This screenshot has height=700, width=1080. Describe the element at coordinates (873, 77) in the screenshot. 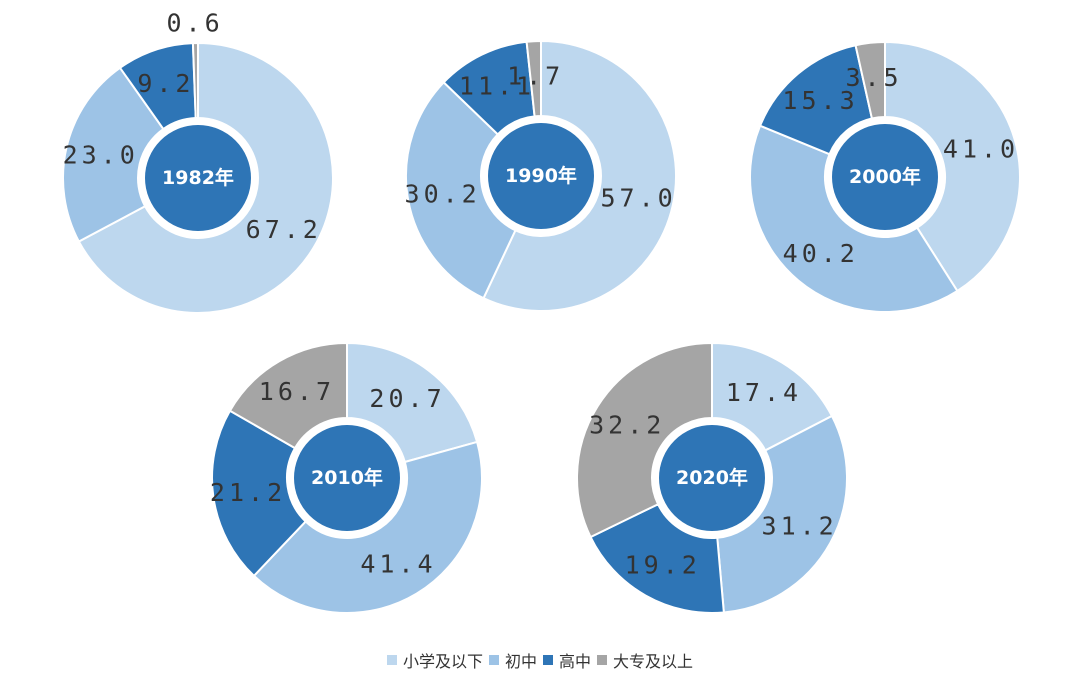

I see `value-label-college: 3.5` at that location.